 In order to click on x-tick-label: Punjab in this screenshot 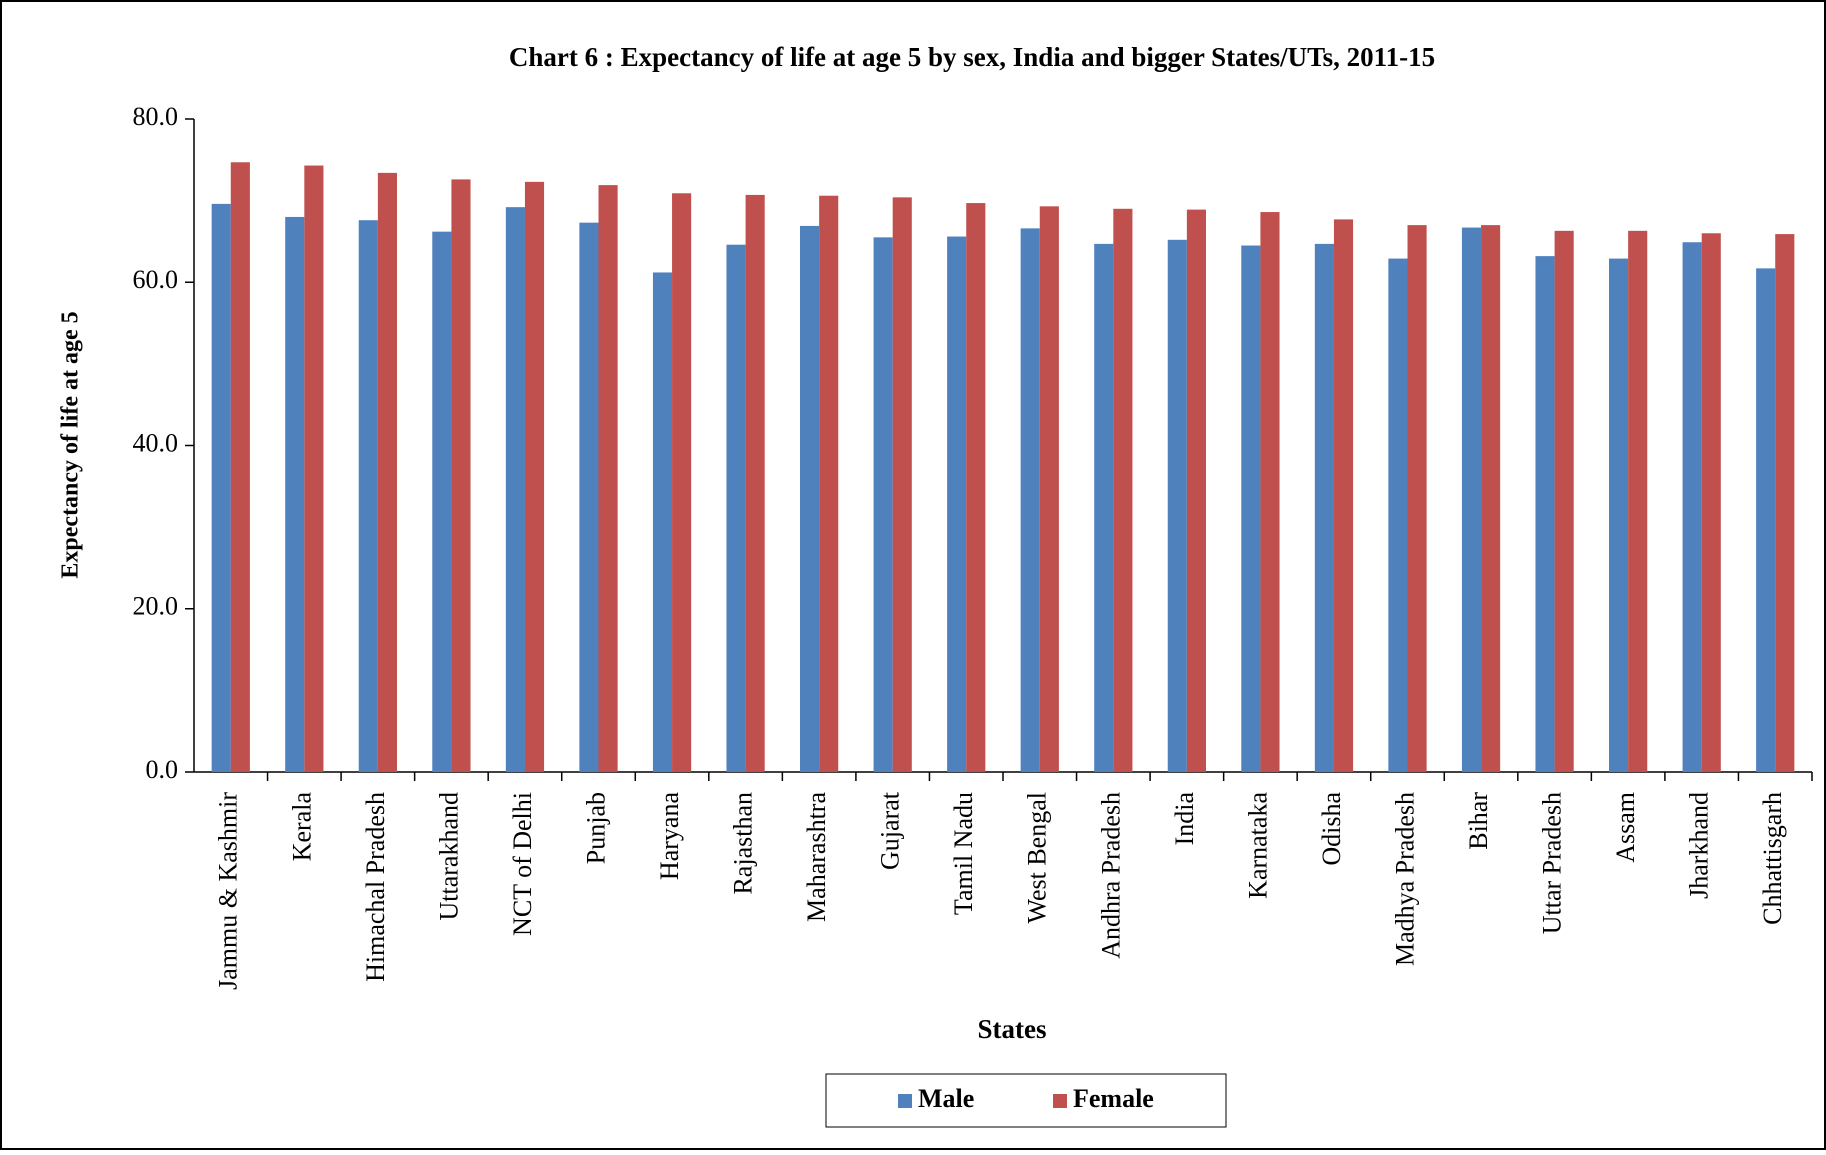, I will do `click(595, 828)`.